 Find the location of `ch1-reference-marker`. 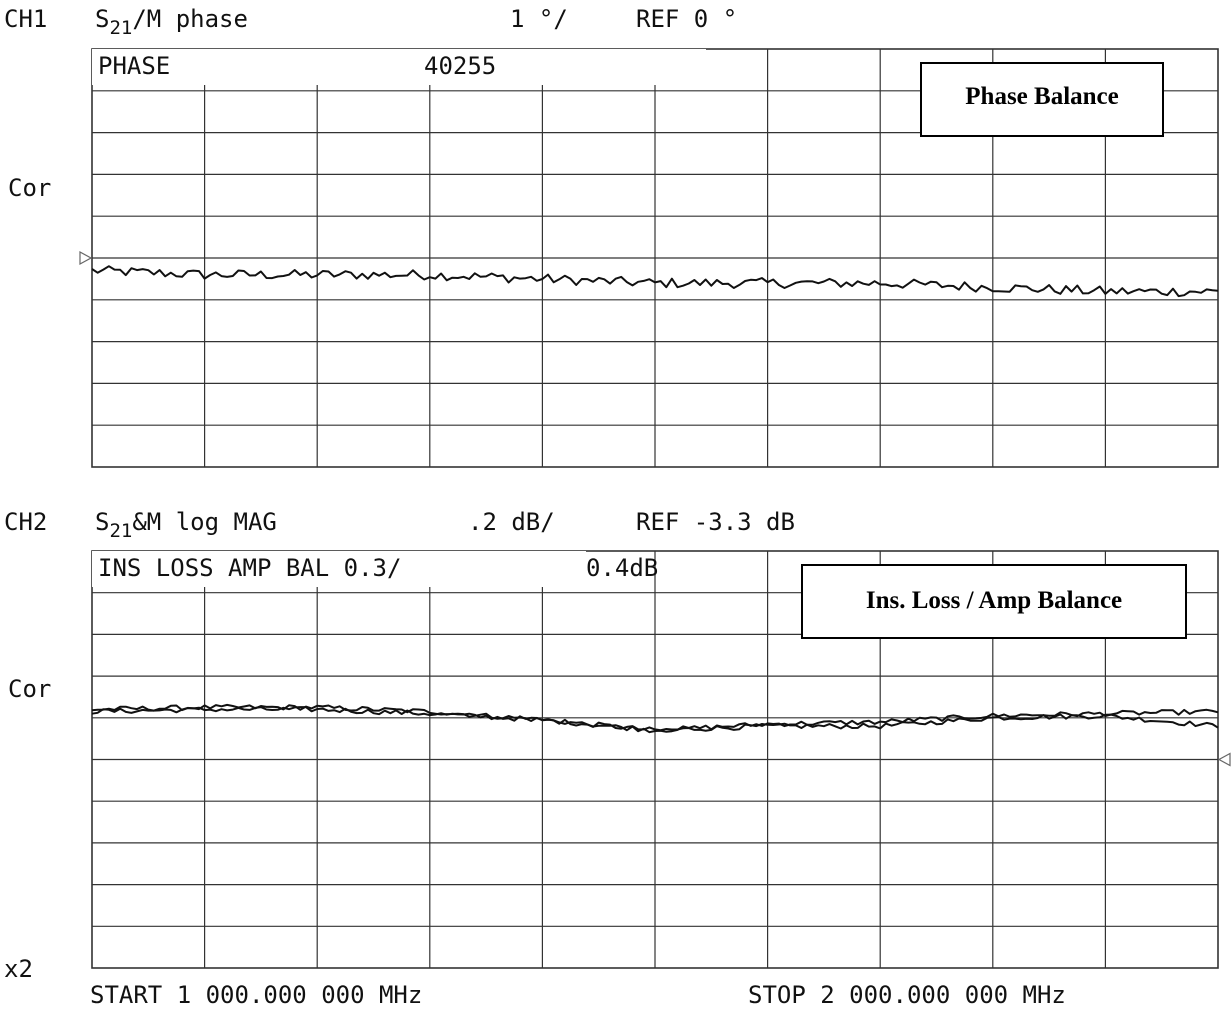

ch1-reference-marker is located at coordinates (86, 258).